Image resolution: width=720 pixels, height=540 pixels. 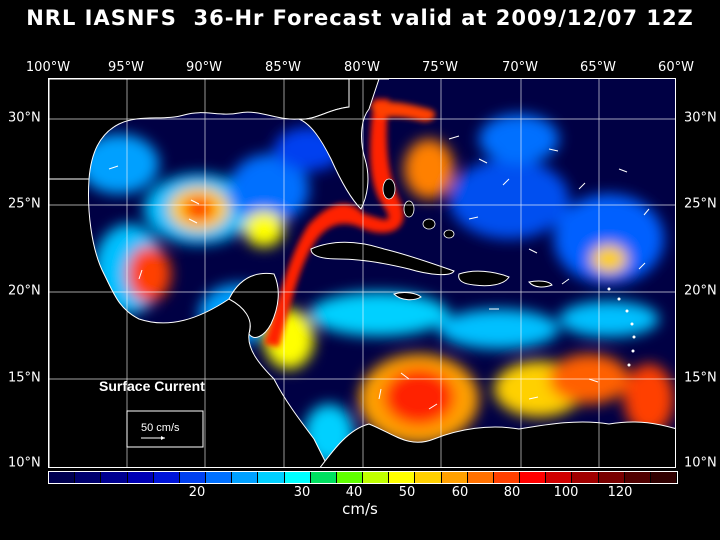 What do you see at coordinates (621, 327) in the screenshot?
I see `lesser-antilles` at bounding box center [621, 327].